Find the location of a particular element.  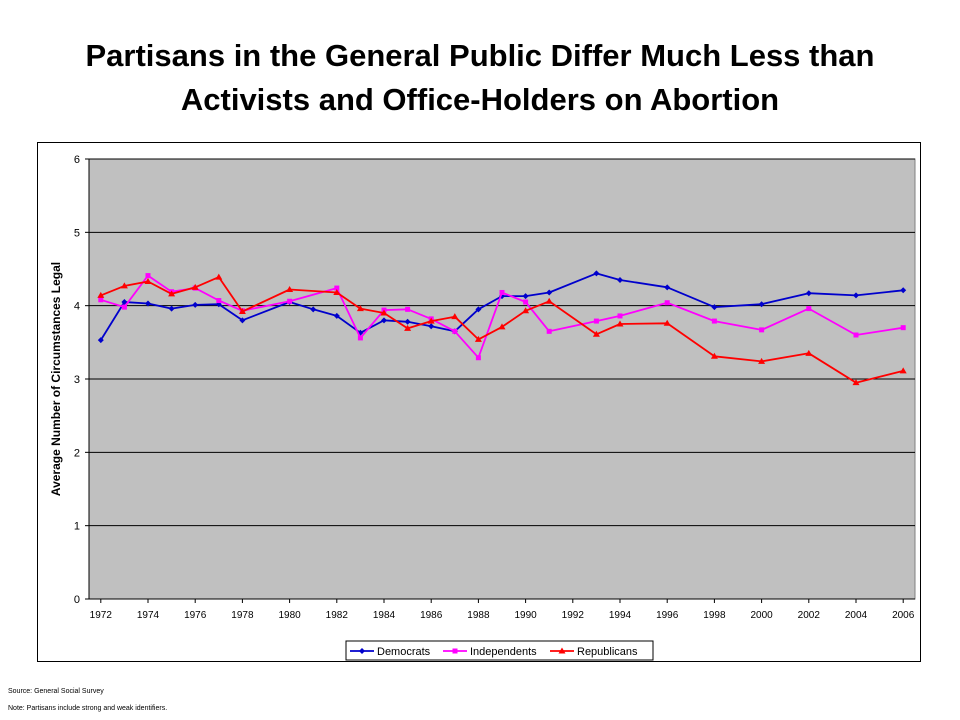

series-line is located at coordinates (502, 316).